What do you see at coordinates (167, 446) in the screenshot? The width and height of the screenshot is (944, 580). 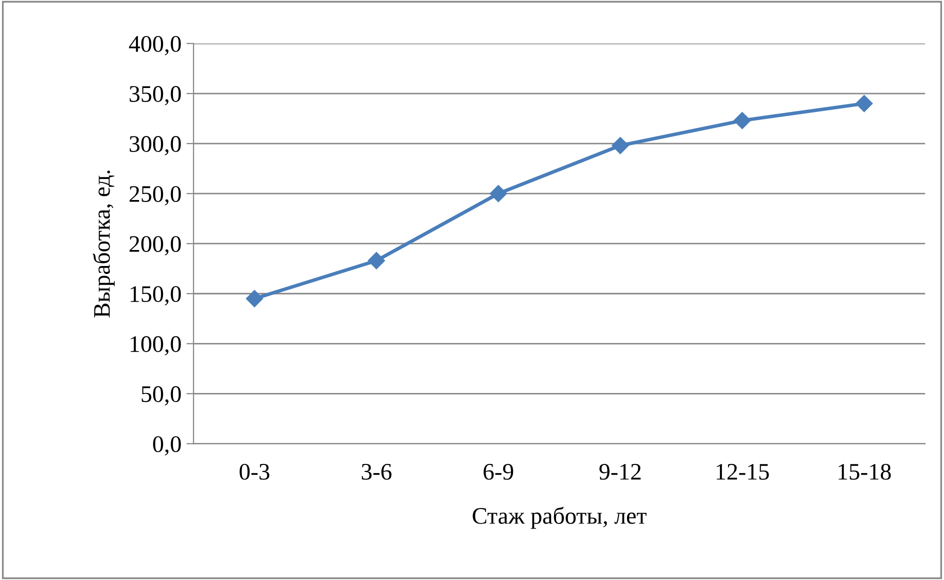 I see `y-tick-label: 0,0` at bounding box center [167, 446].